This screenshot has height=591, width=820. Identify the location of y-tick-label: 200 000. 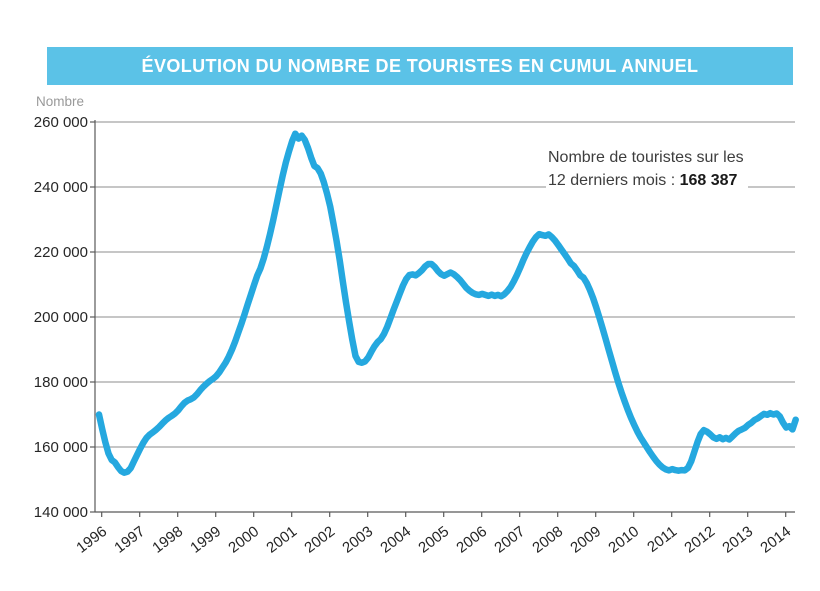
(60, 317).